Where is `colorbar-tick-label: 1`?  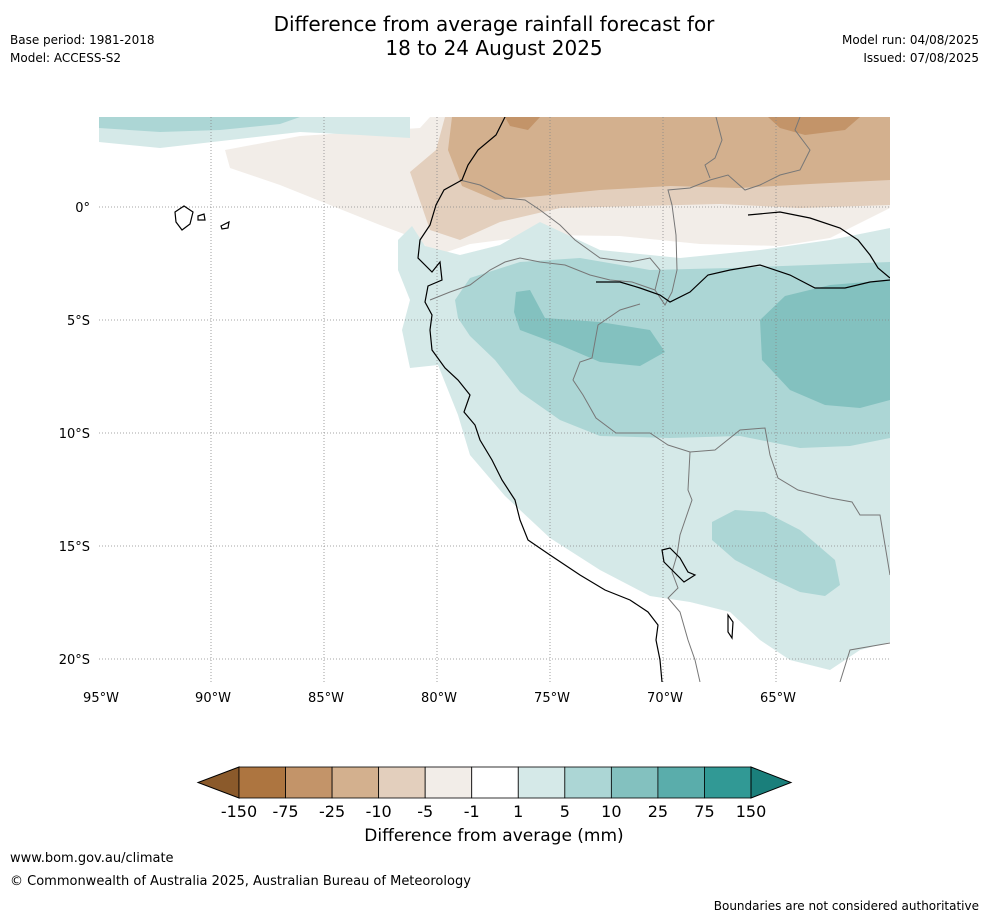
colorbar-tick-label: 1 is located at coordinates (518, 811).